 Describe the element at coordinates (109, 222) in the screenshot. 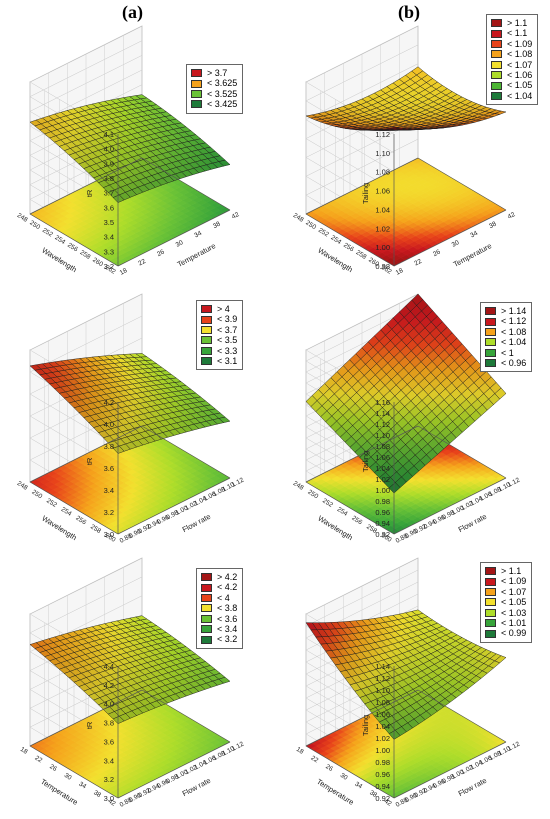

I see `z-tick-label: 3.5` at that location.